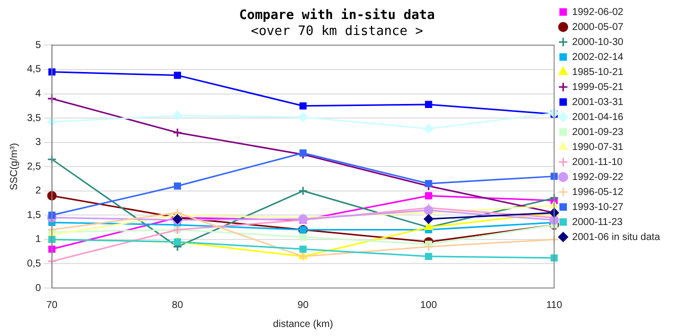  I want to click on chart-title: Compare with in-situ data, so click(337, 16).